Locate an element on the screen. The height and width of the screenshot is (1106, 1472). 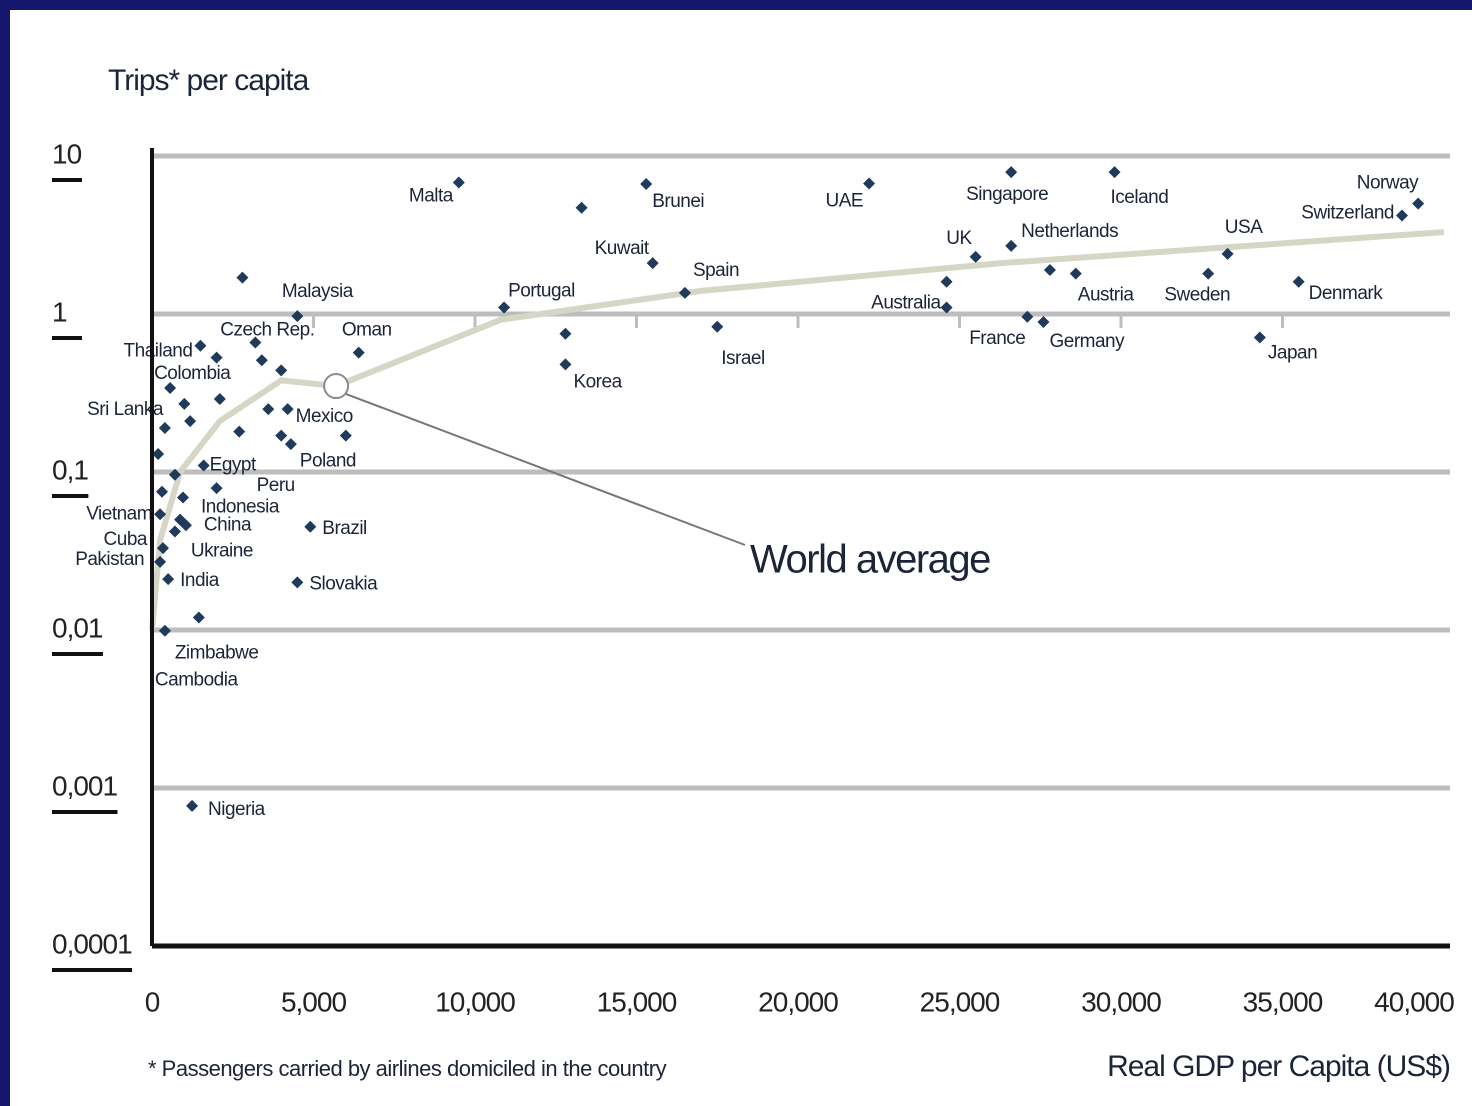
point-label: Austria is located at coordinates (1106, 295).